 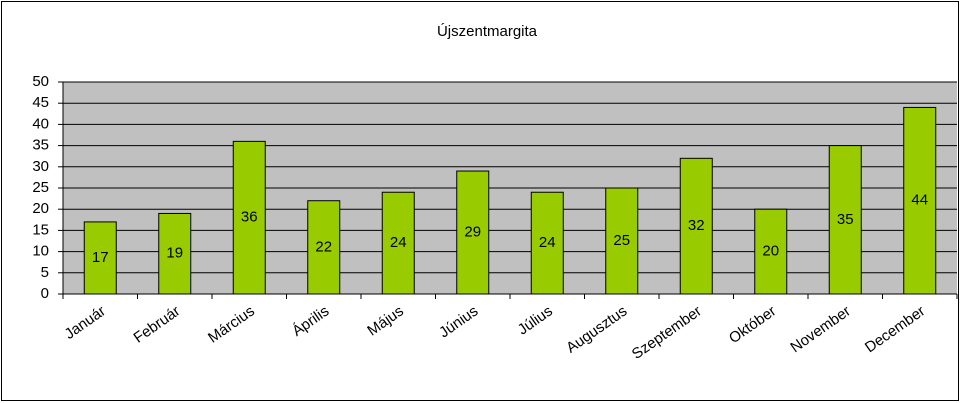 I want to click on data-label: 32, so click(x=696, y=225).